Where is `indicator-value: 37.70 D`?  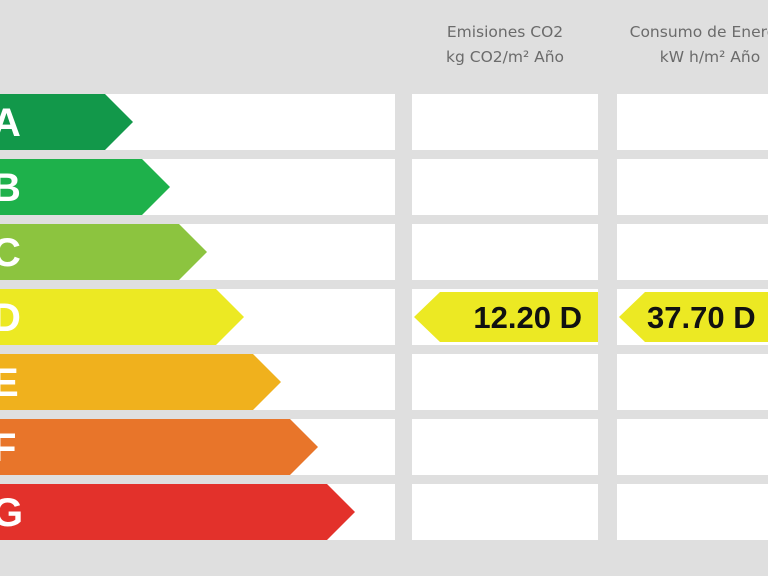 indicator-value: 37.70 D is located at coordinates (701, 317).